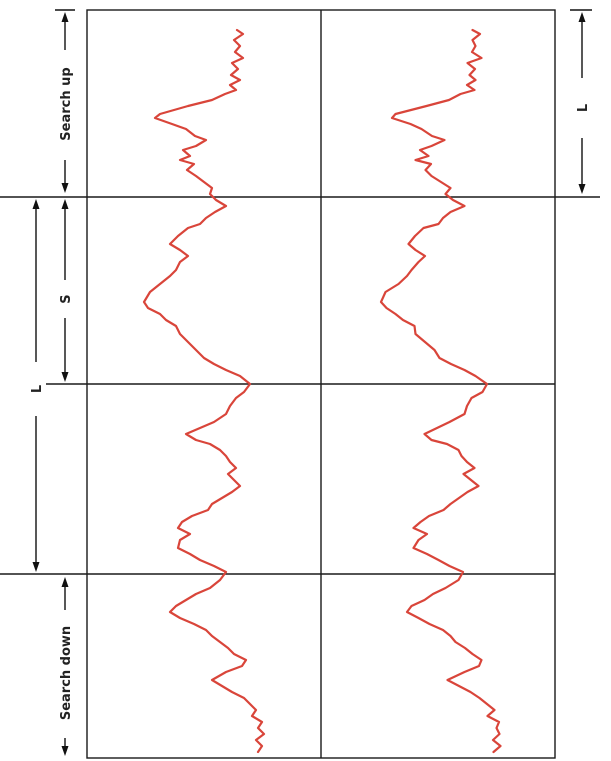 The width and height of the screenshot is (611, 761). What do you see at coordinates (582, 17) in the screenshot?
I see `right-l-arrow-head-top` at bounding box center [582, 17].